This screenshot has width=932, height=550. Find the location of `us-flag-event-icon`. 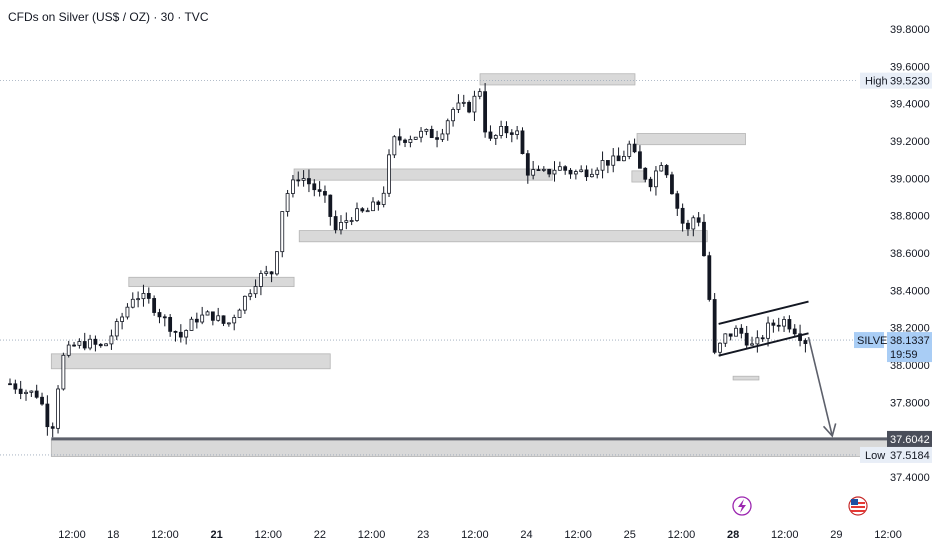

us-flag-event-icon is located at coordinates (858, 506).